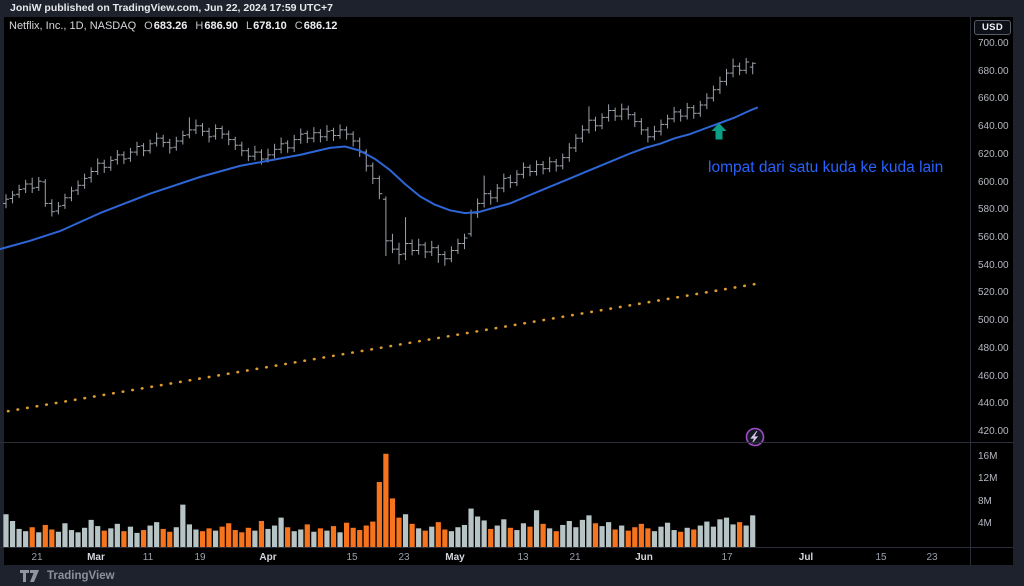 The width and height of the screenshot is (1024, 586). What do you see at coordinates (993, 348) in the screenshot?
I see `price-tick-label: 480.00` at bounding box center [993, 348].